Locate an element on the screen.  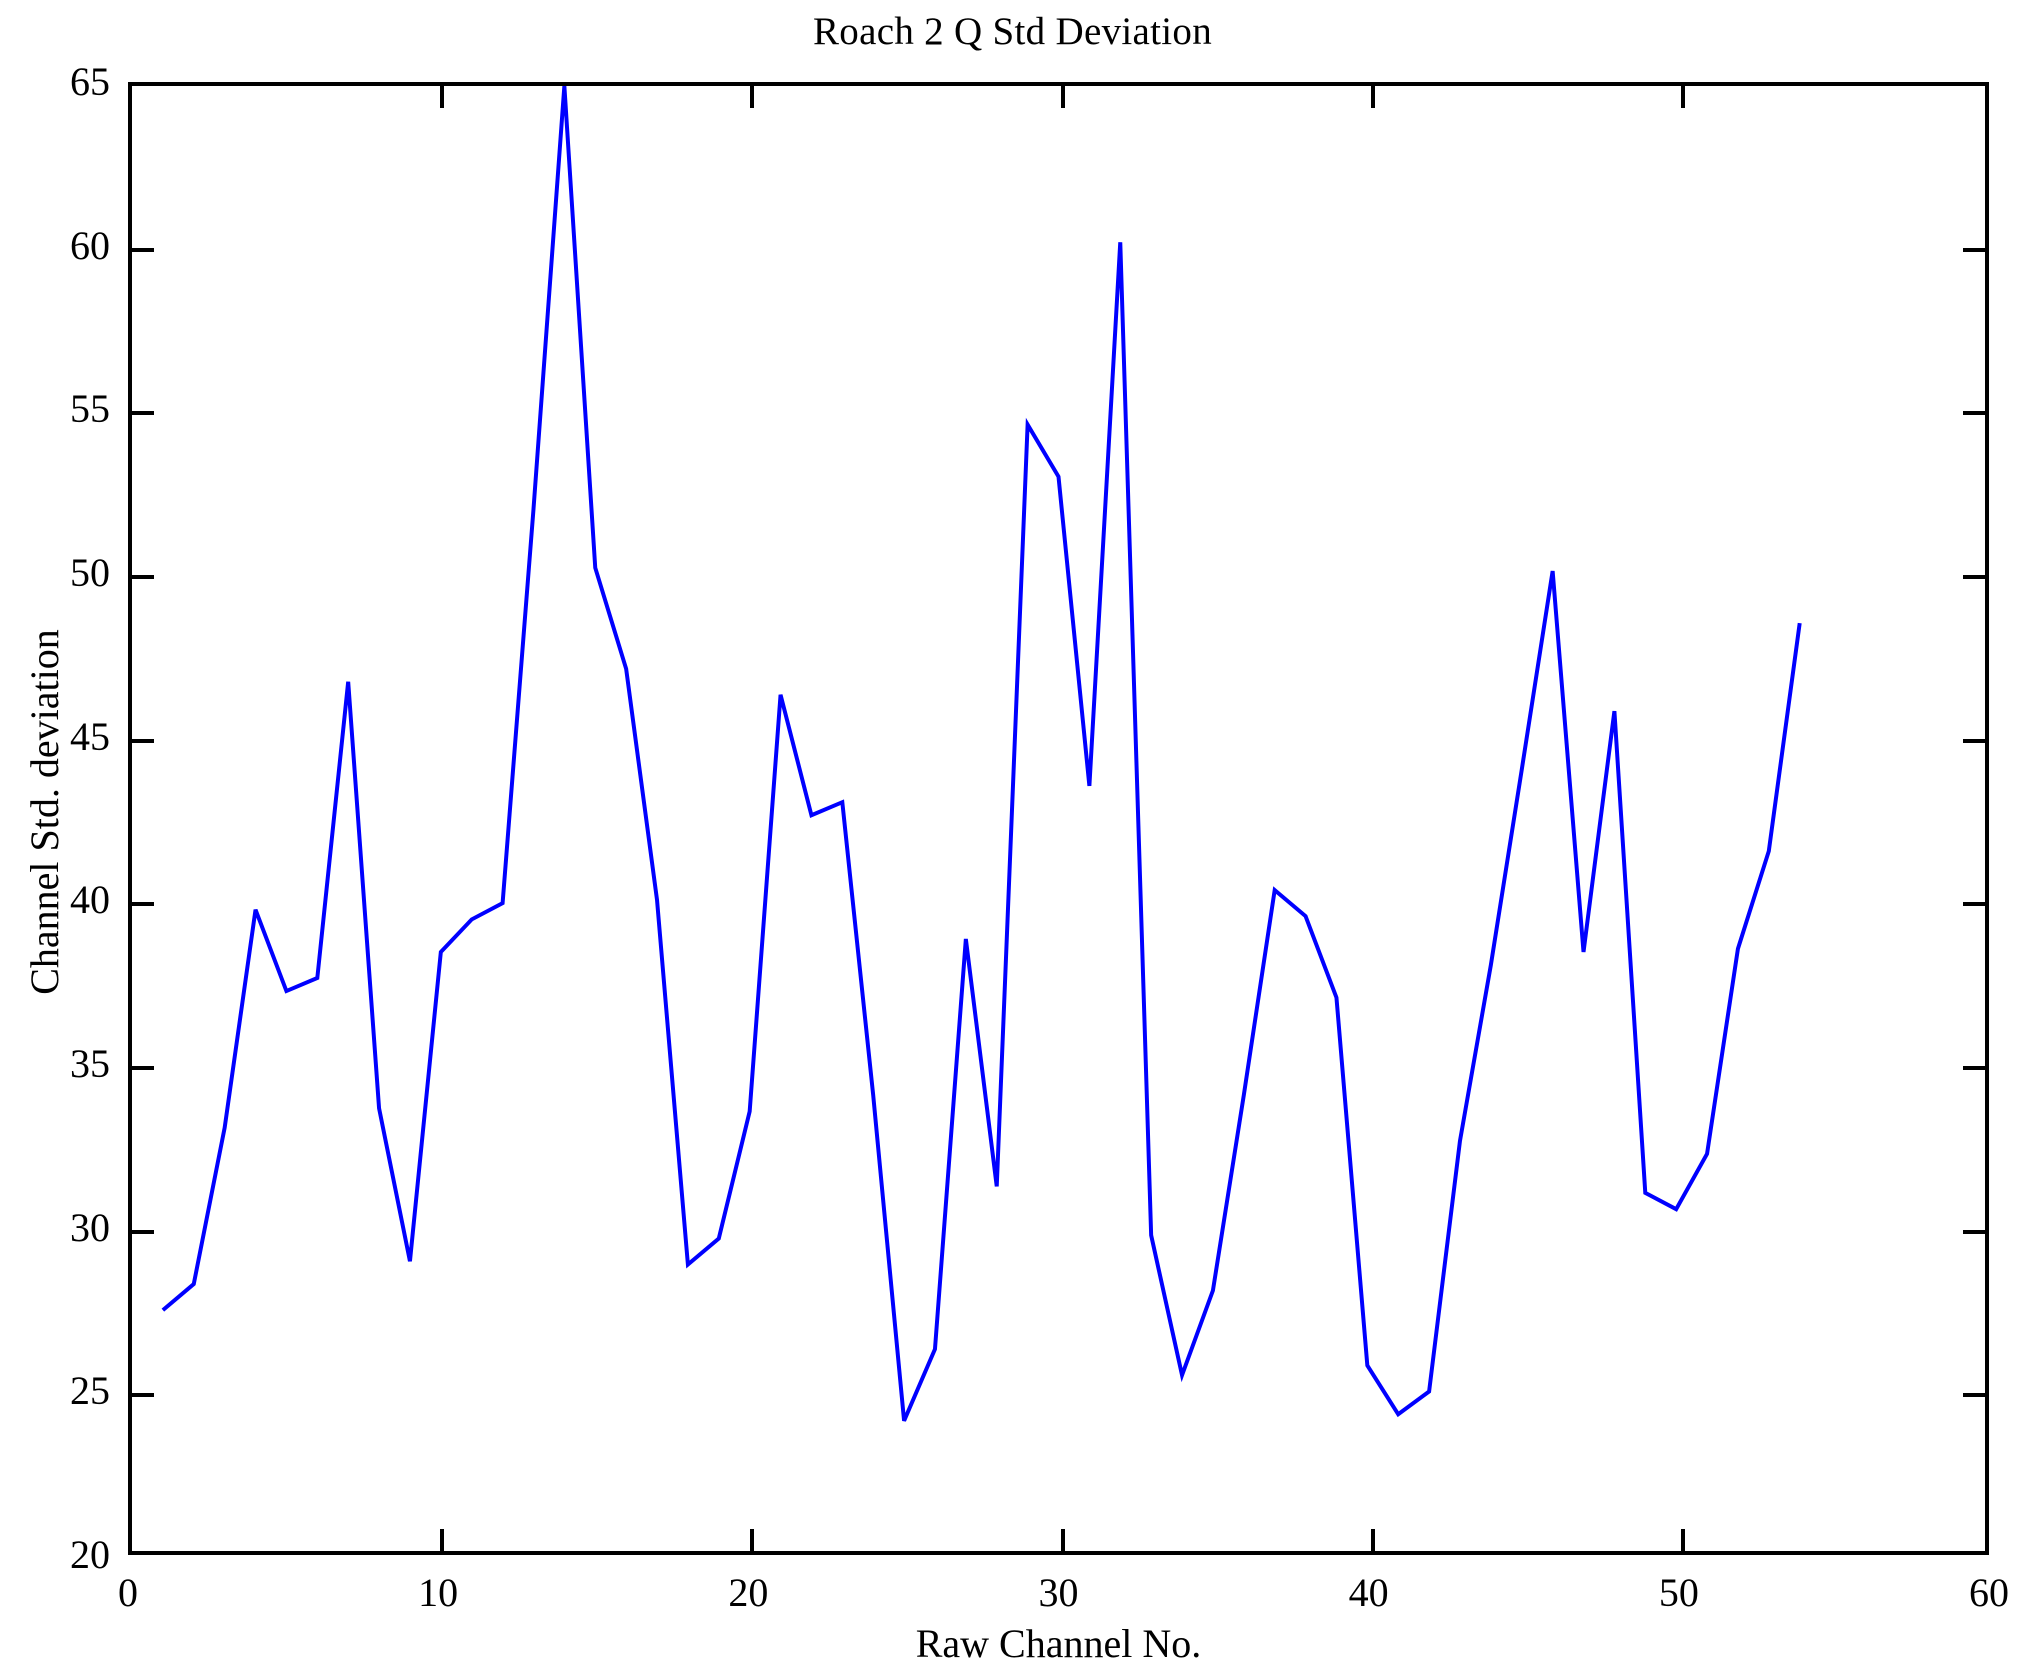
y-axis-tick-label: 50 is located at coordinates (90, 572).